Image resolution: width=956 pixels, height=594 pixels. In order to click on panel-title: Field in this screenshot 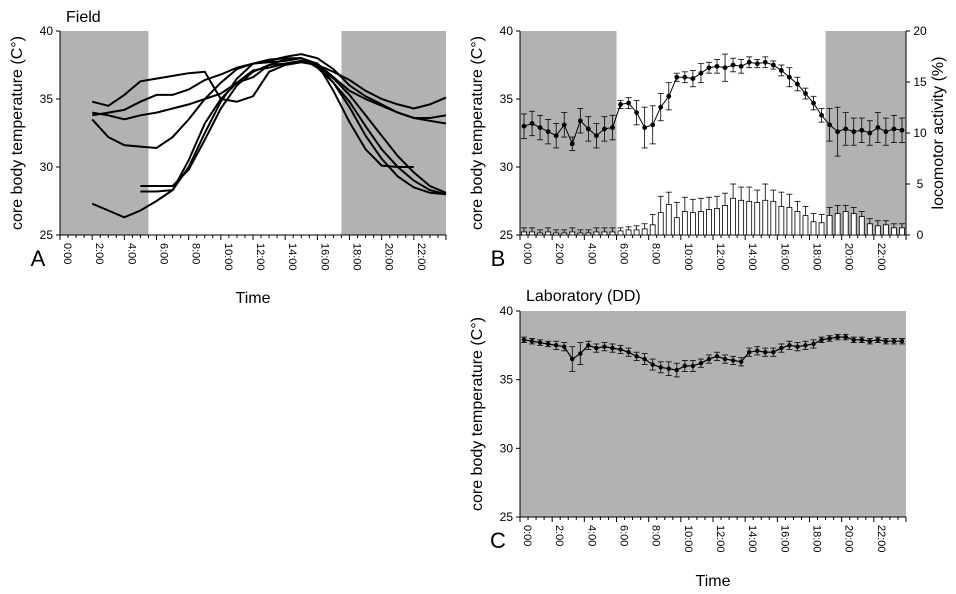, I will do `click(83, 17)`.